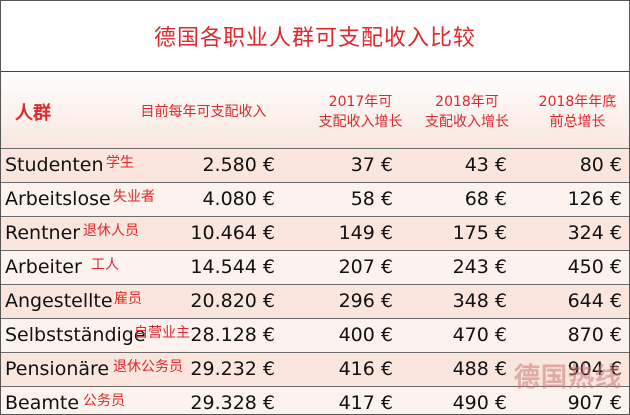  What do you see at coordinates (134, 197) in the screenshot?
I see `row-group-zh: 失业者` at bounding box center [134, 197].